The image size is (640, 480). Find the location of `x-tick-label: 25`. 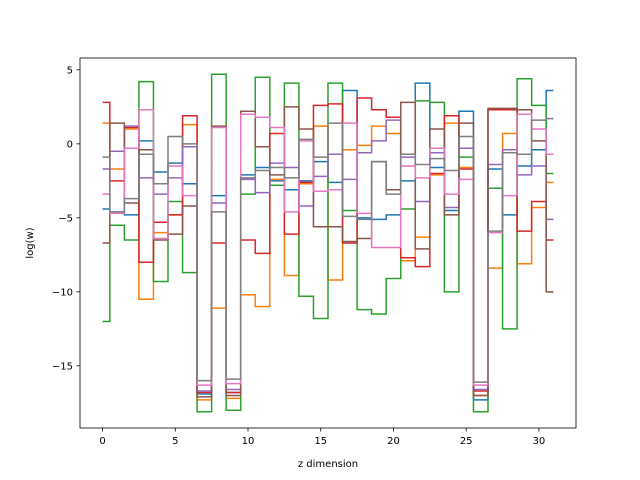

x-tick-label: 25 is located at coordinates (466, 441).